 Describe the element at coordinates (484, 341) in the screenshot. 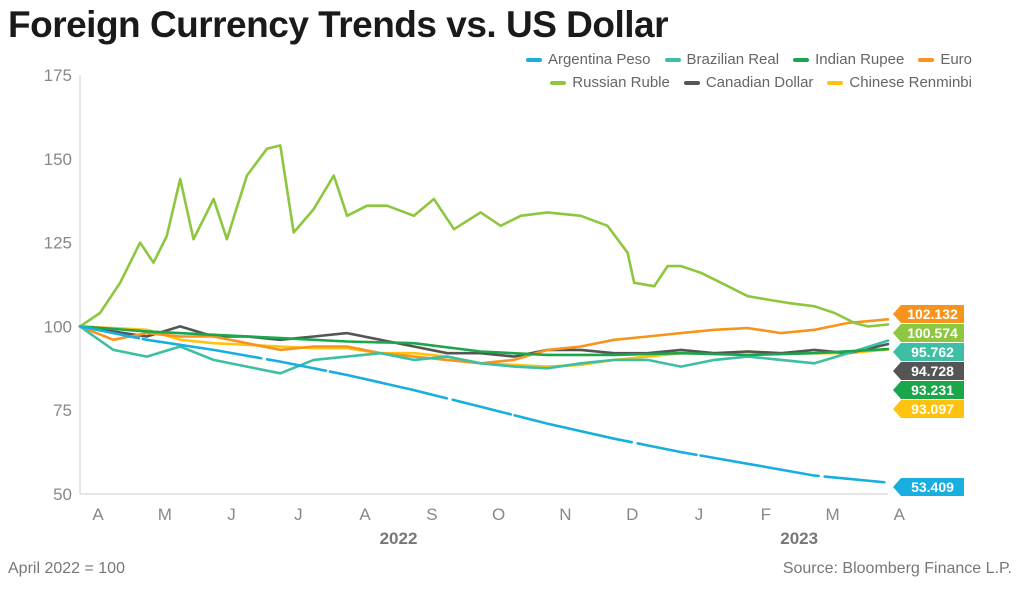

I see `series-line-indian-rupee` at that location.